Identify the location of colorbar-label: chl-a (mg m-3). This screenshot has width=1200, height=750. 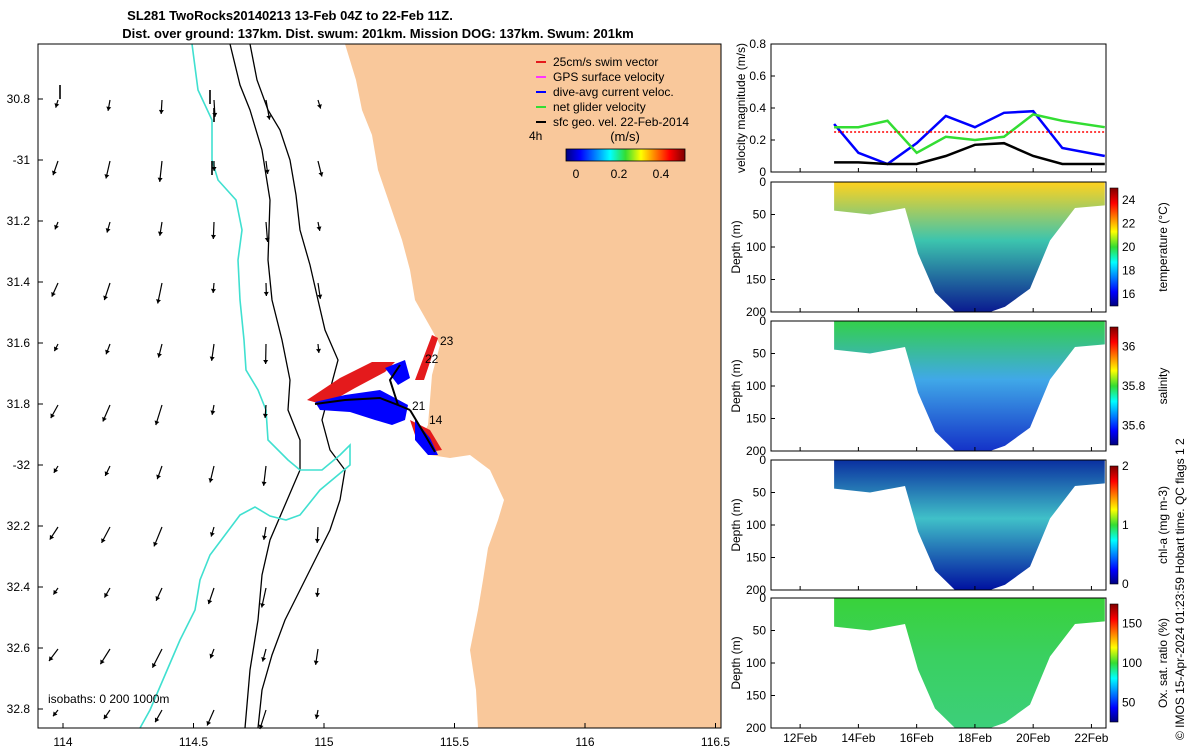
(1163, 525).